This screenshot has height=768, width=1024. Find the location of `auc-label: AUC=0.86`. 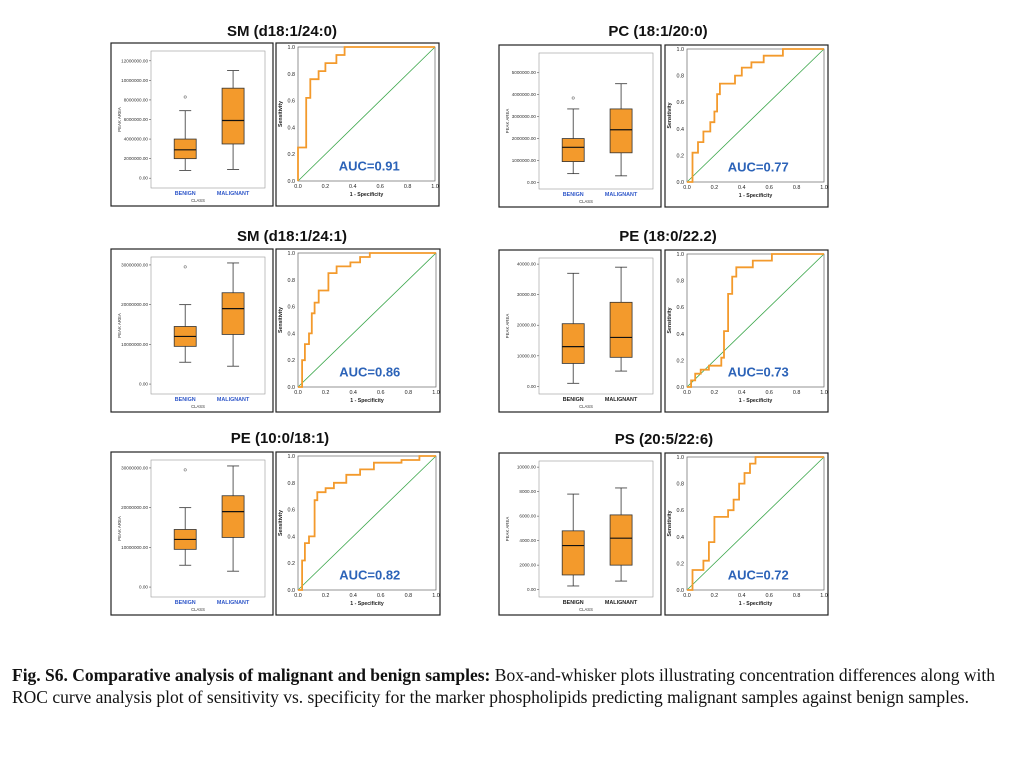

auc-label: AUC=0.86 is located at coordinates (369, 371).